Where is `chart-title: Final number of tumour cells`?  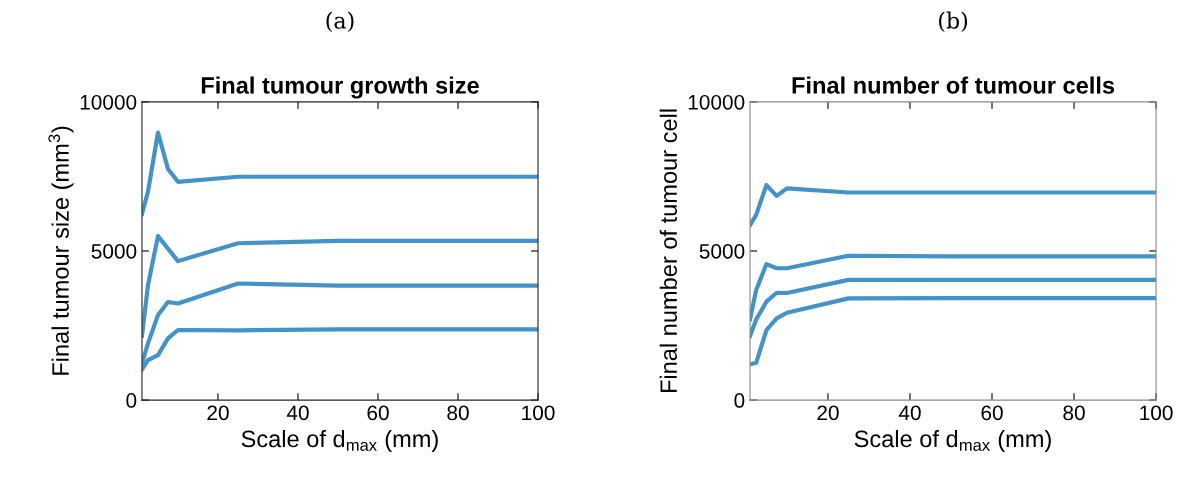
chart-title: Final number of tumour cells is located at coordinates (953, 85).